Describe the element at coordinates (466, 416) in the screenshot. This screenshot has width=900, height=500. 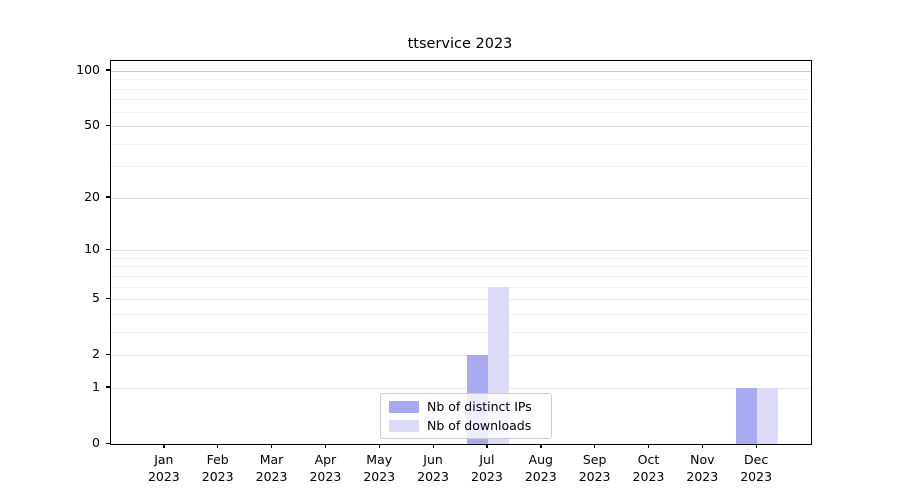
I see `legend: Nb of distinct IPs Nb of downloads` at that location.